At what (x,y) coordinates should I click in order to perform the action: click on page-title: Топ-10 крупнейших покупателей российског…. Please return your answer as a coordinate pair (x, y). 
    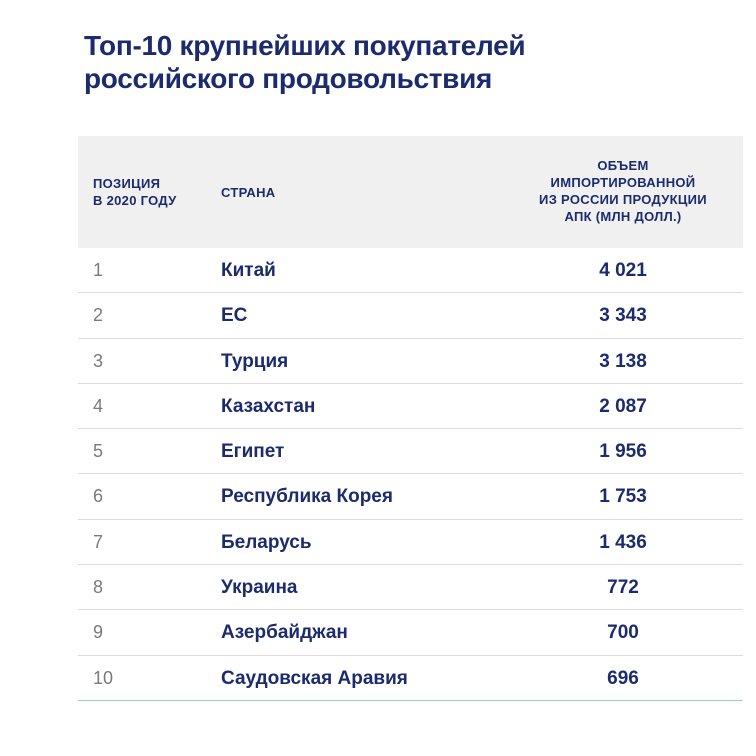
    Looking at the image, I should click on (394, 62).